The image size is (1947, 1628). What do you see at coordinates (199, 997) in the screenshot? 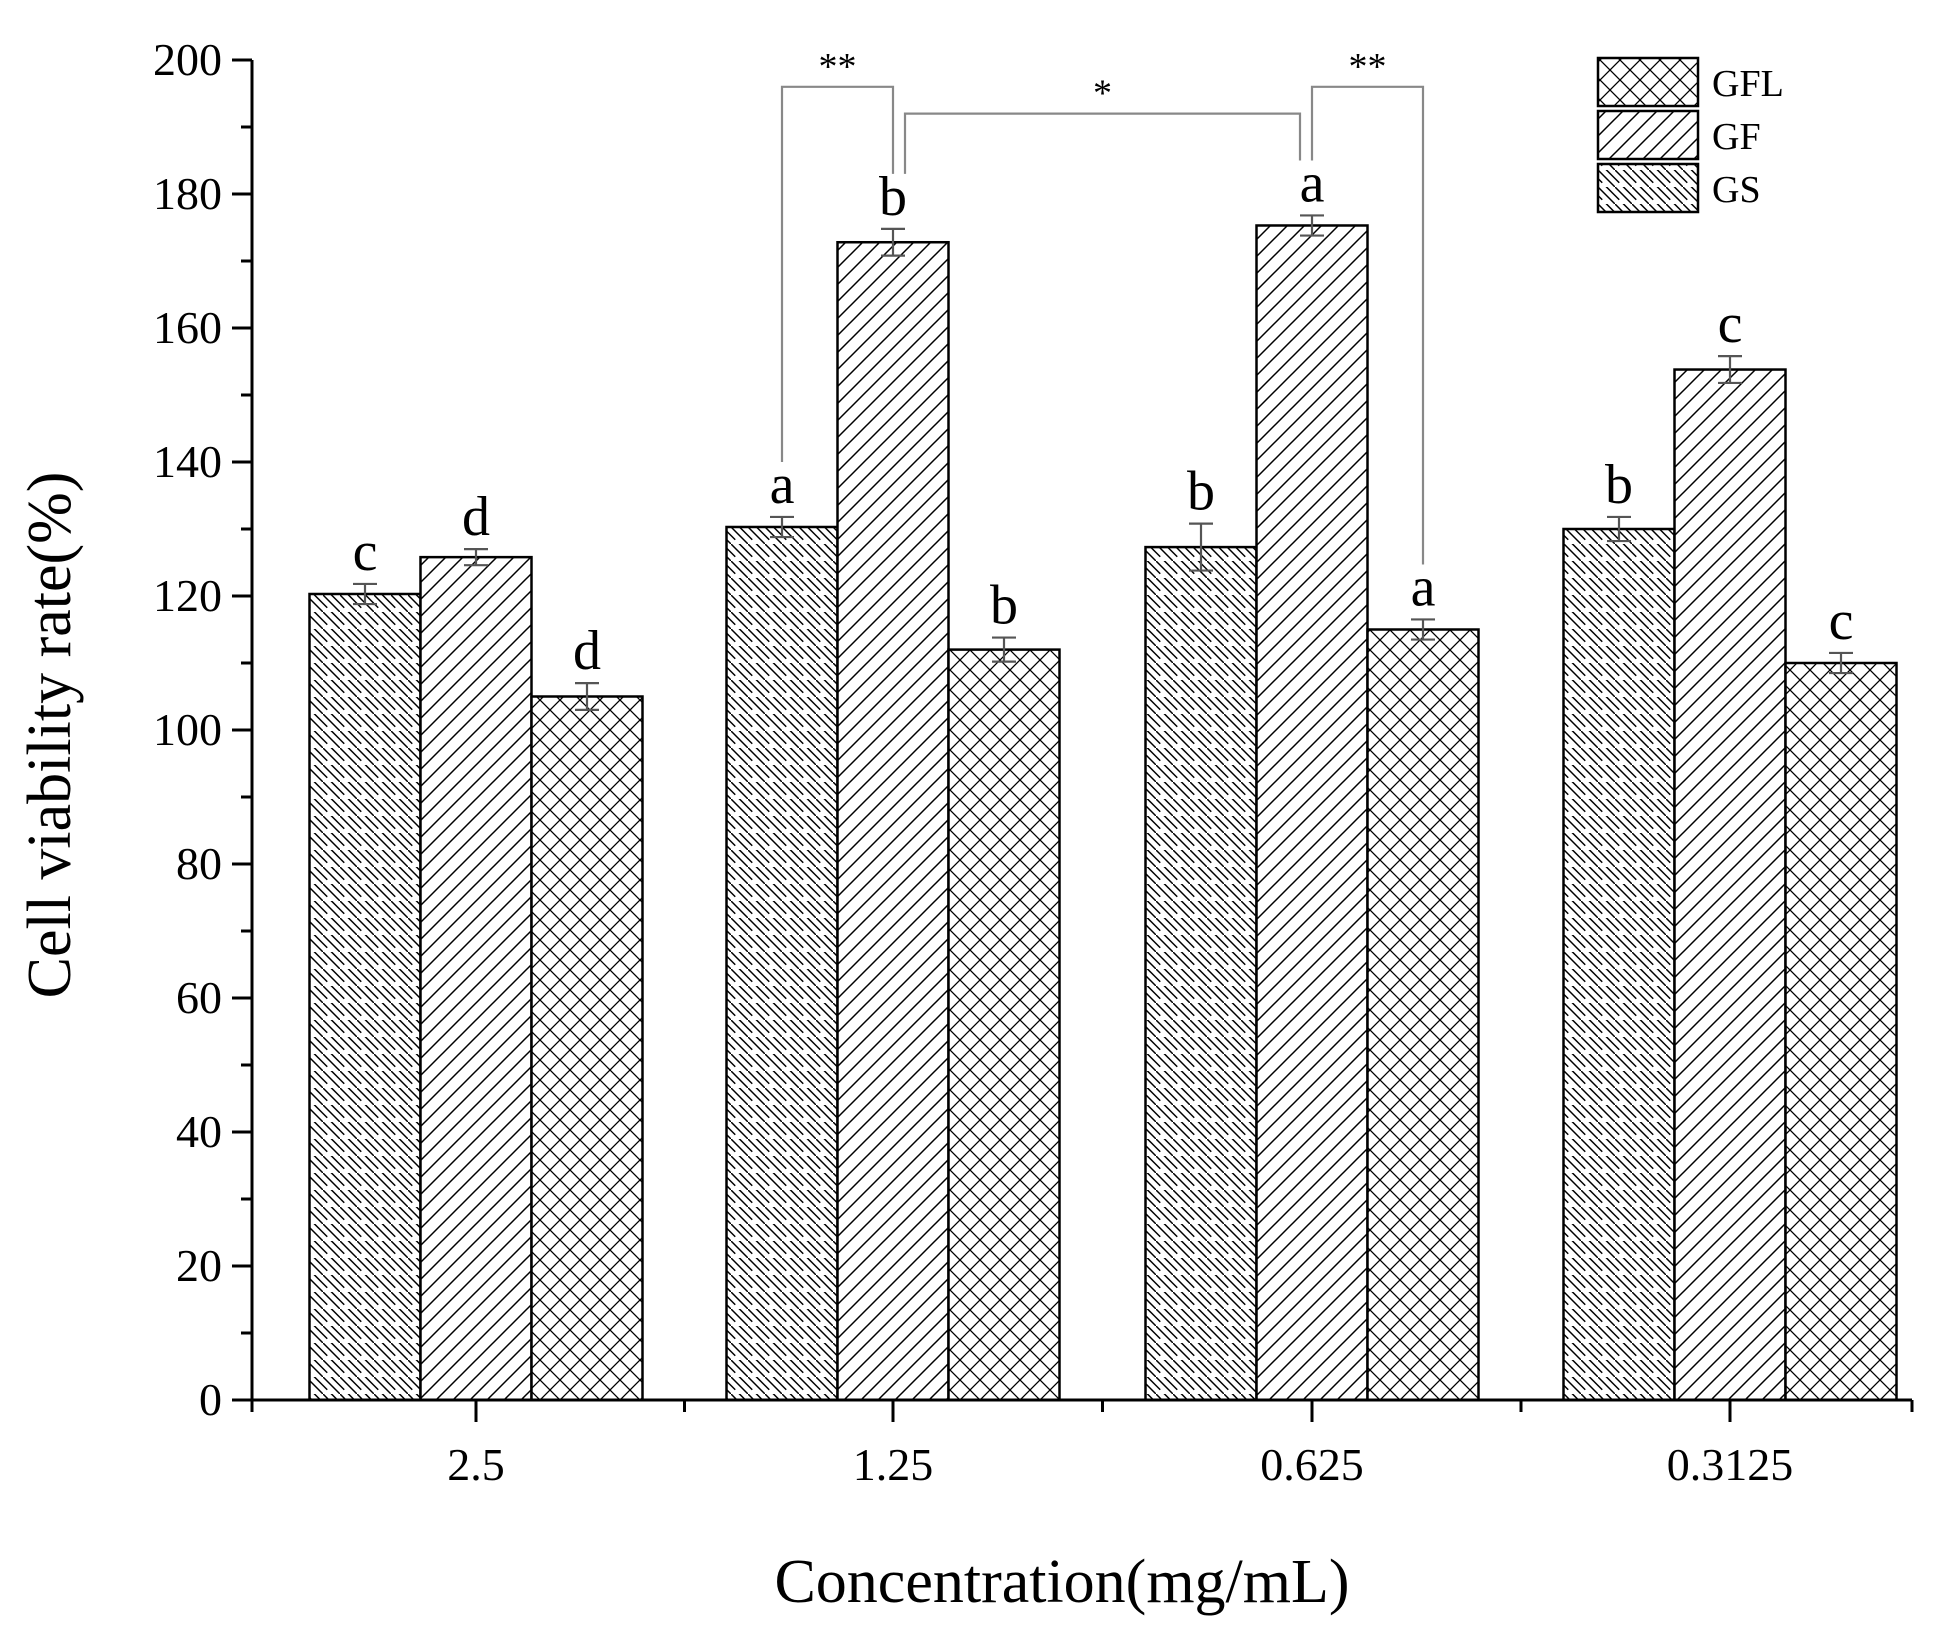
I see `y-tick-label-60: 60` at bounding box center [199, 997].